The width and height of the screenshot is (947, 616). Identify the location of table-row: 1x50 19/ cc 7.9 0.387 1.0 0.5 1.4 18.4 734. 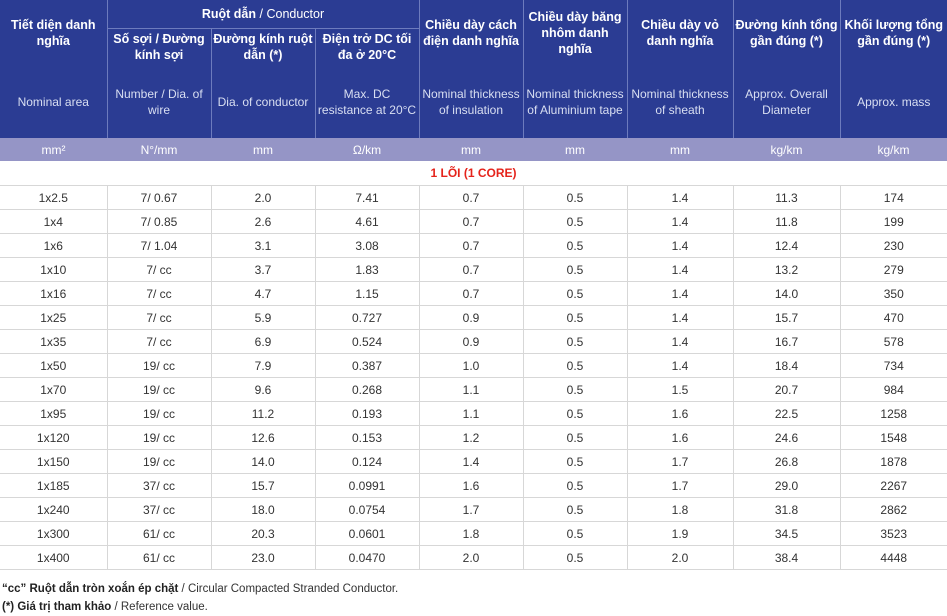
(473, 365).